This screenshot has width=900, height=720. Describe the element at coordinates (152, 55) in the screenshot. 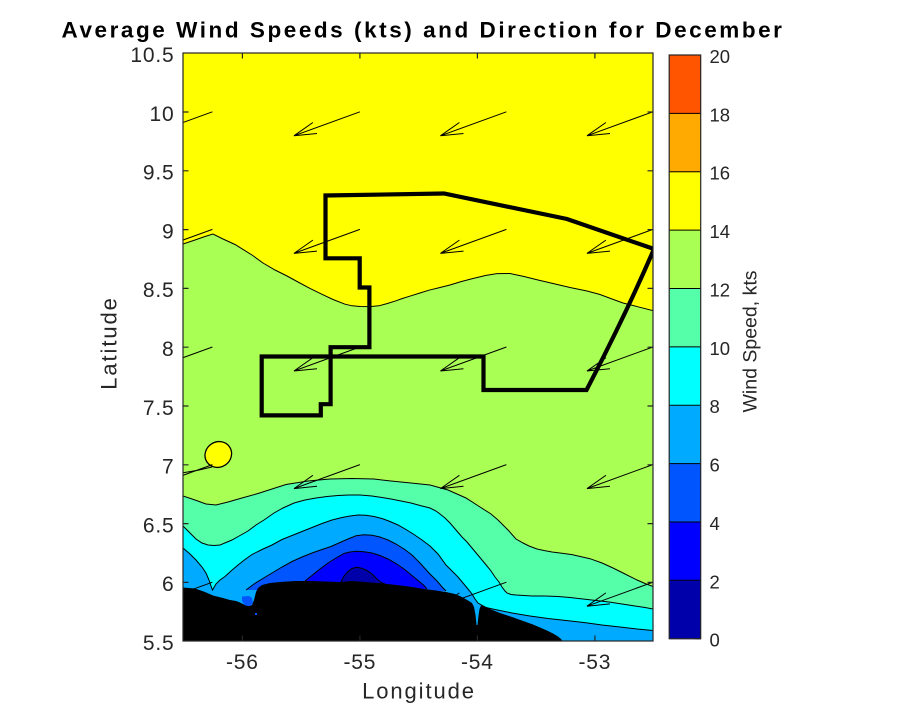

I see `svg-text: 10.5` at that location.